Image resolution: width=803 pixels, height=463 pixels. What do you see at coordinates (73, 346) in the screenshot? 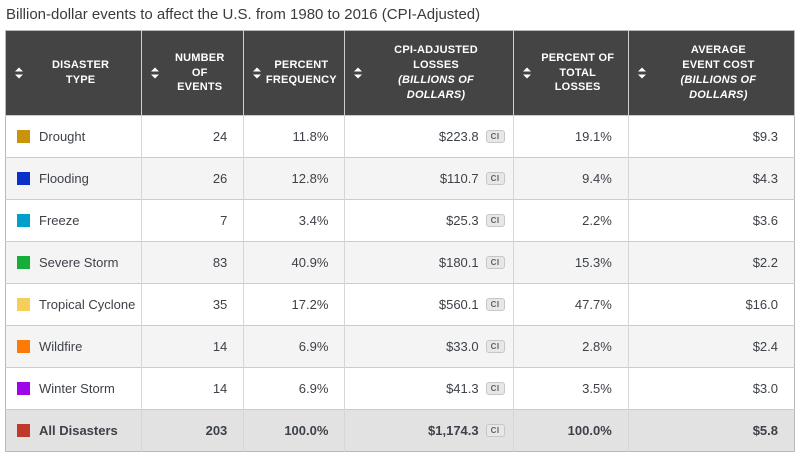
I see `disaster-type-cell: Wildfire` at bounding box center [73, 346].